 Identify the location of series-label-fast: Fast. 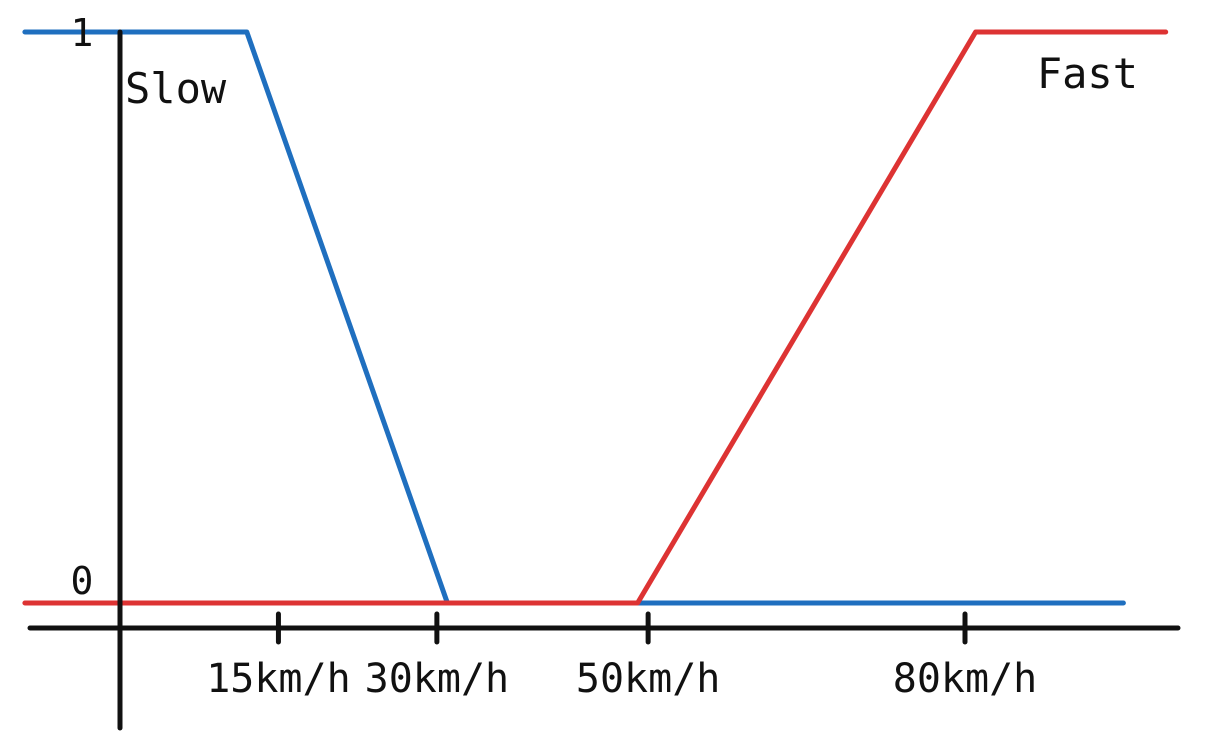
(1087, 73).